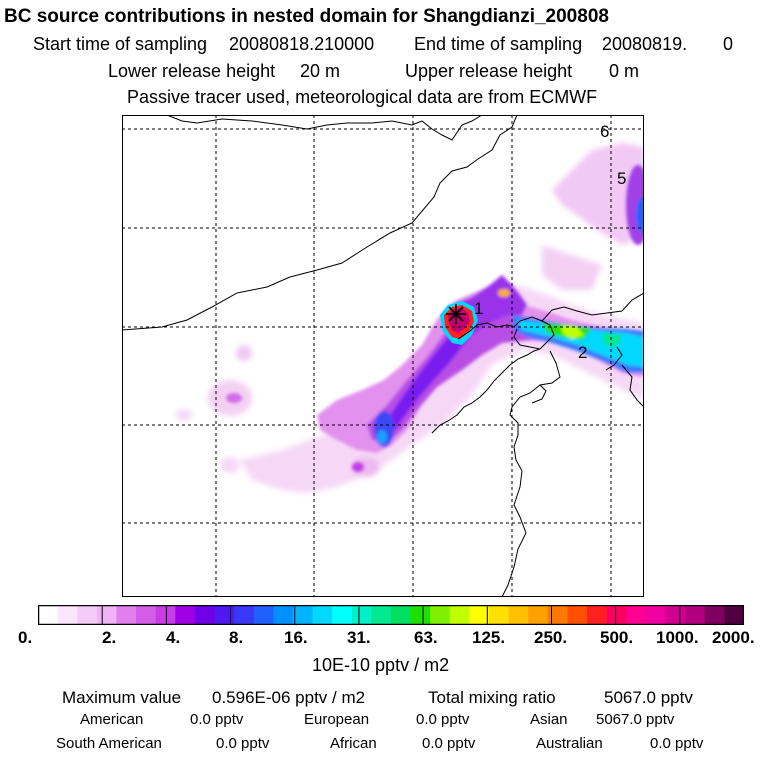 Image resolution: width=768 pixels, height=768 pixels. Describe the element at coordinates (645, 44) in the screenshot. I see `end-time-value: 20080819.` at that location.